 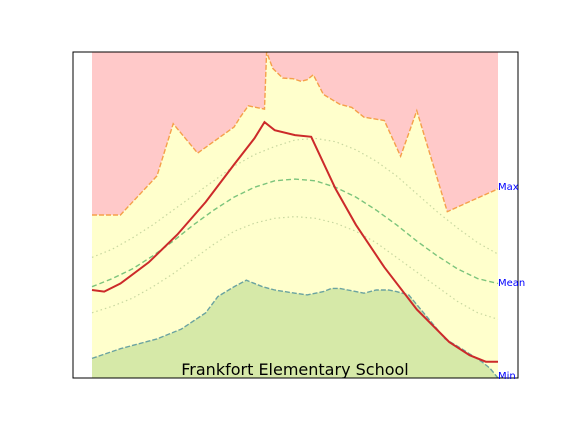 I want to click on chart-title: Frankfort Elementary School, so click(x=294, y=369).